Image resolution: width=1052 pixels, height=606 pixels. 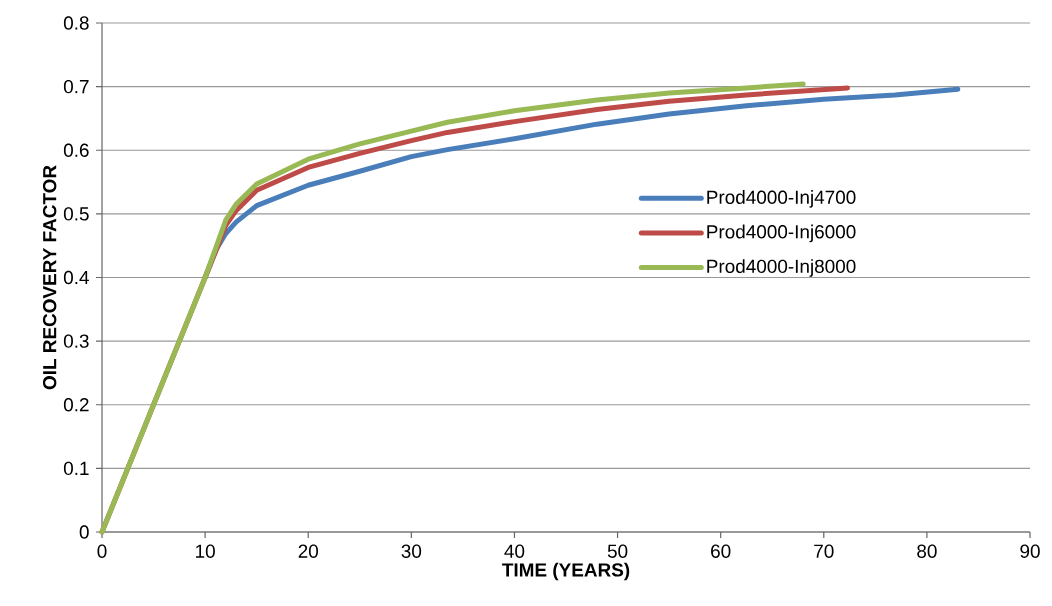 I want to click on x-tick-label: 10, so click(x=205, y=551).